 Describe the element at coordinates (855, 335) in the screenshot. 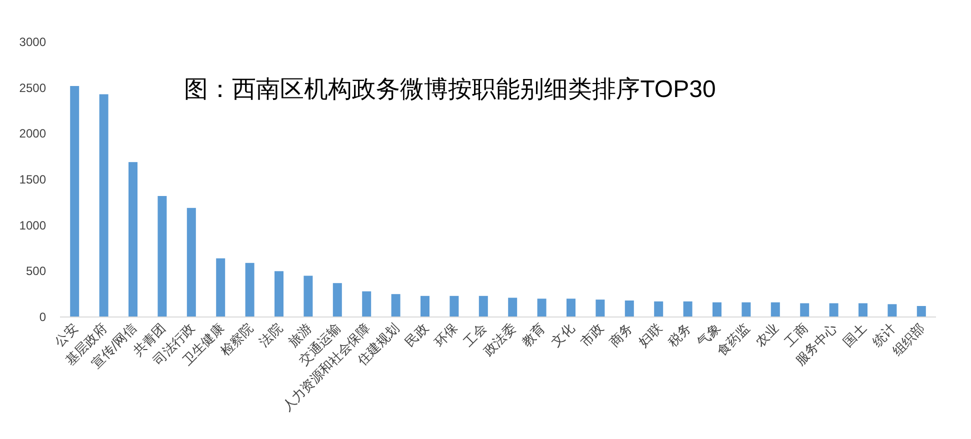

I see `x-tick-label: 国土` at that location.